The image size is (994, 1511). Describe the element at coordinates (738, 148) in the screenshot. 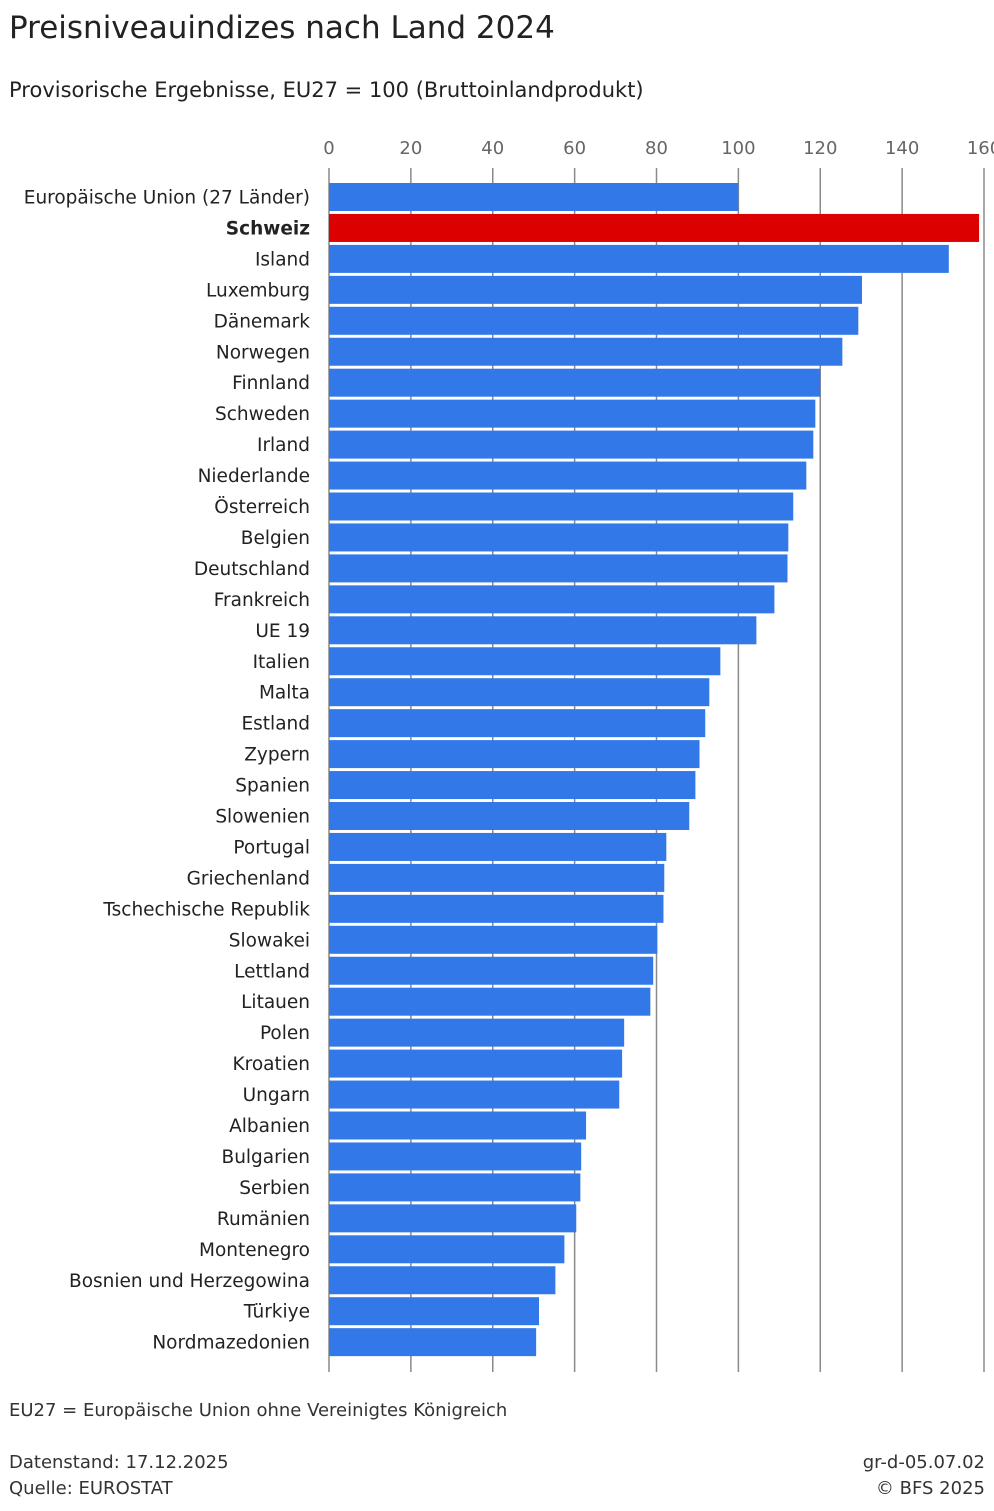

I see `x-tick-label: 100` at that location.